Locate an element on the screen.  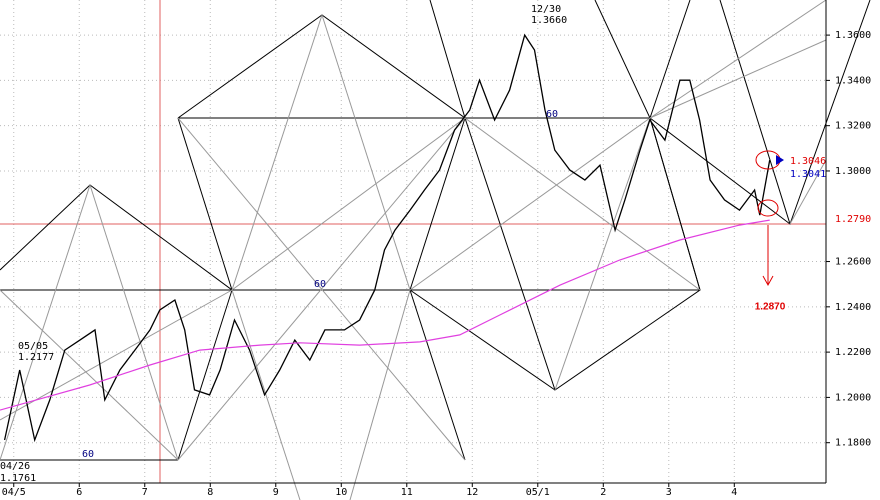
x-tick-label: 04/5 is located at coordinates (14, 492).